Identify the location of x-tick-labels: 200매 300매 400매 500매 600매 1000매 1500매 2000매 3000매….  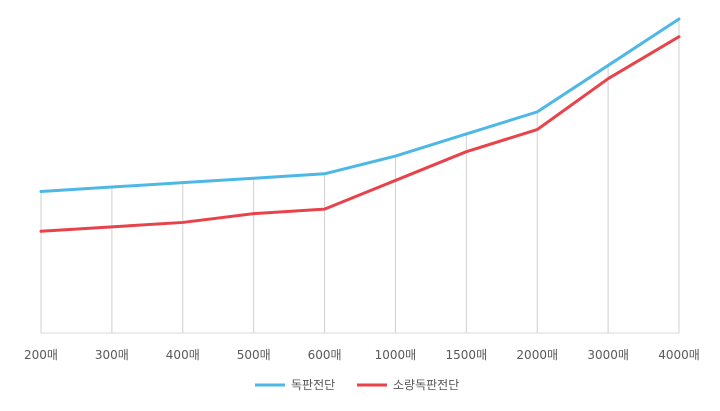
(362, 355).